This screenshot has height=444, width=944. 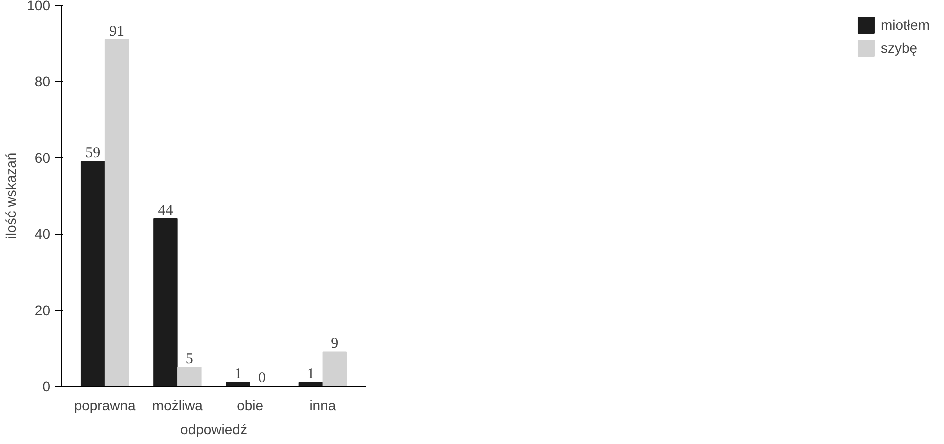 I want to click on x-tick-label: możliwa, so click(x=178, y=406).